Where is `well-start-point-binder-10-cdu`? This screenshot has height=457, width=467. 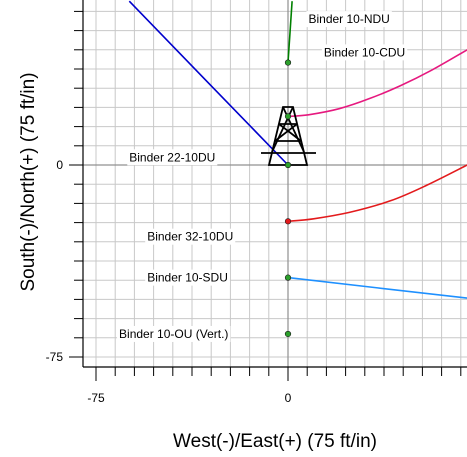 well-start-point-binder-10-cdu is located at coordinates (288, 116).